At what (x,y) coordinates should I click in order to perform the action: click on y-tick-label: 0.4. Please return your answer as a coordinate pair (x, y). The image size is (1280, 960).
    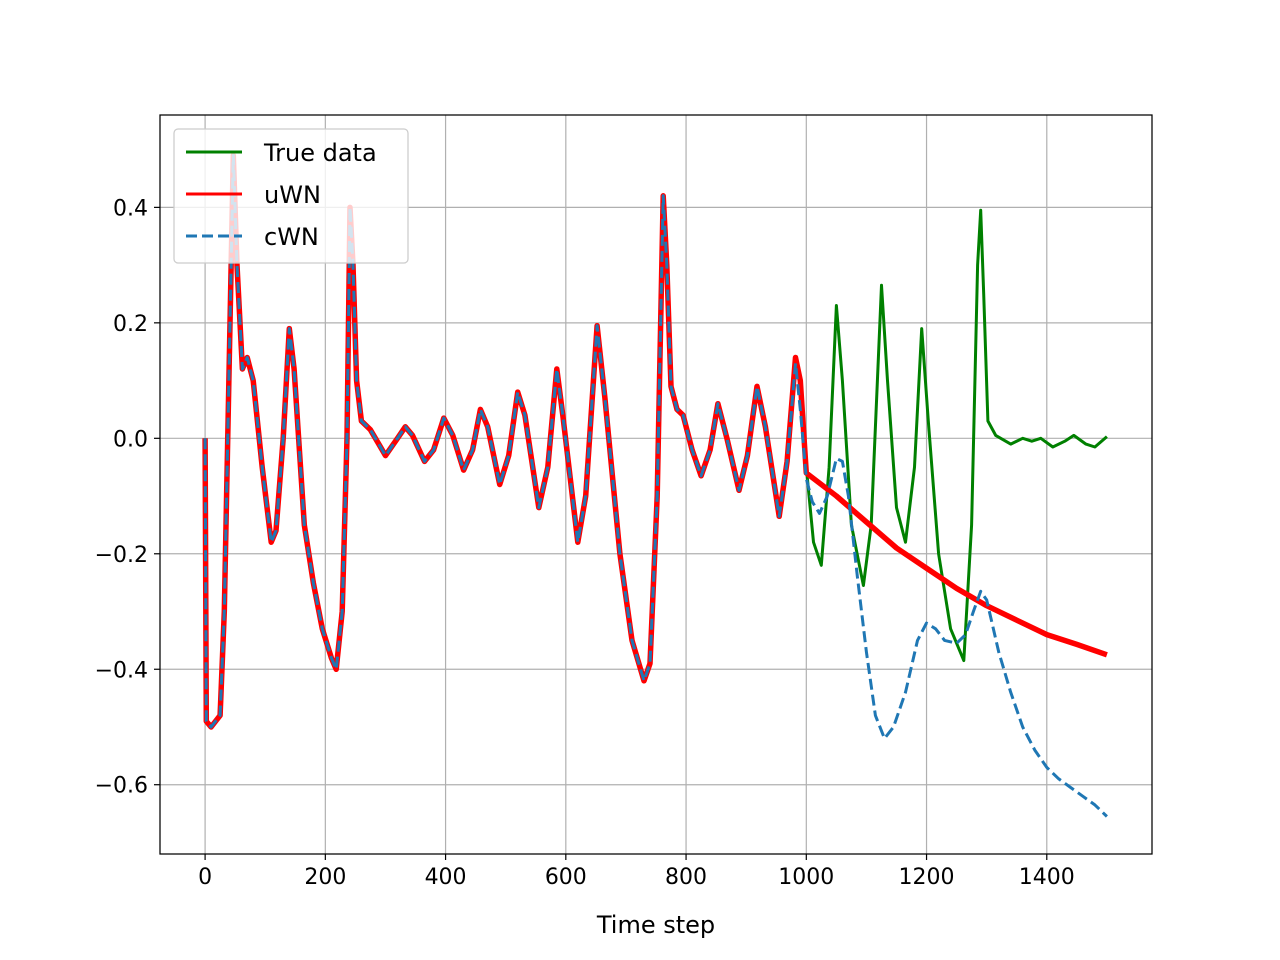
    Looking at the image, I should click on (130, 208).